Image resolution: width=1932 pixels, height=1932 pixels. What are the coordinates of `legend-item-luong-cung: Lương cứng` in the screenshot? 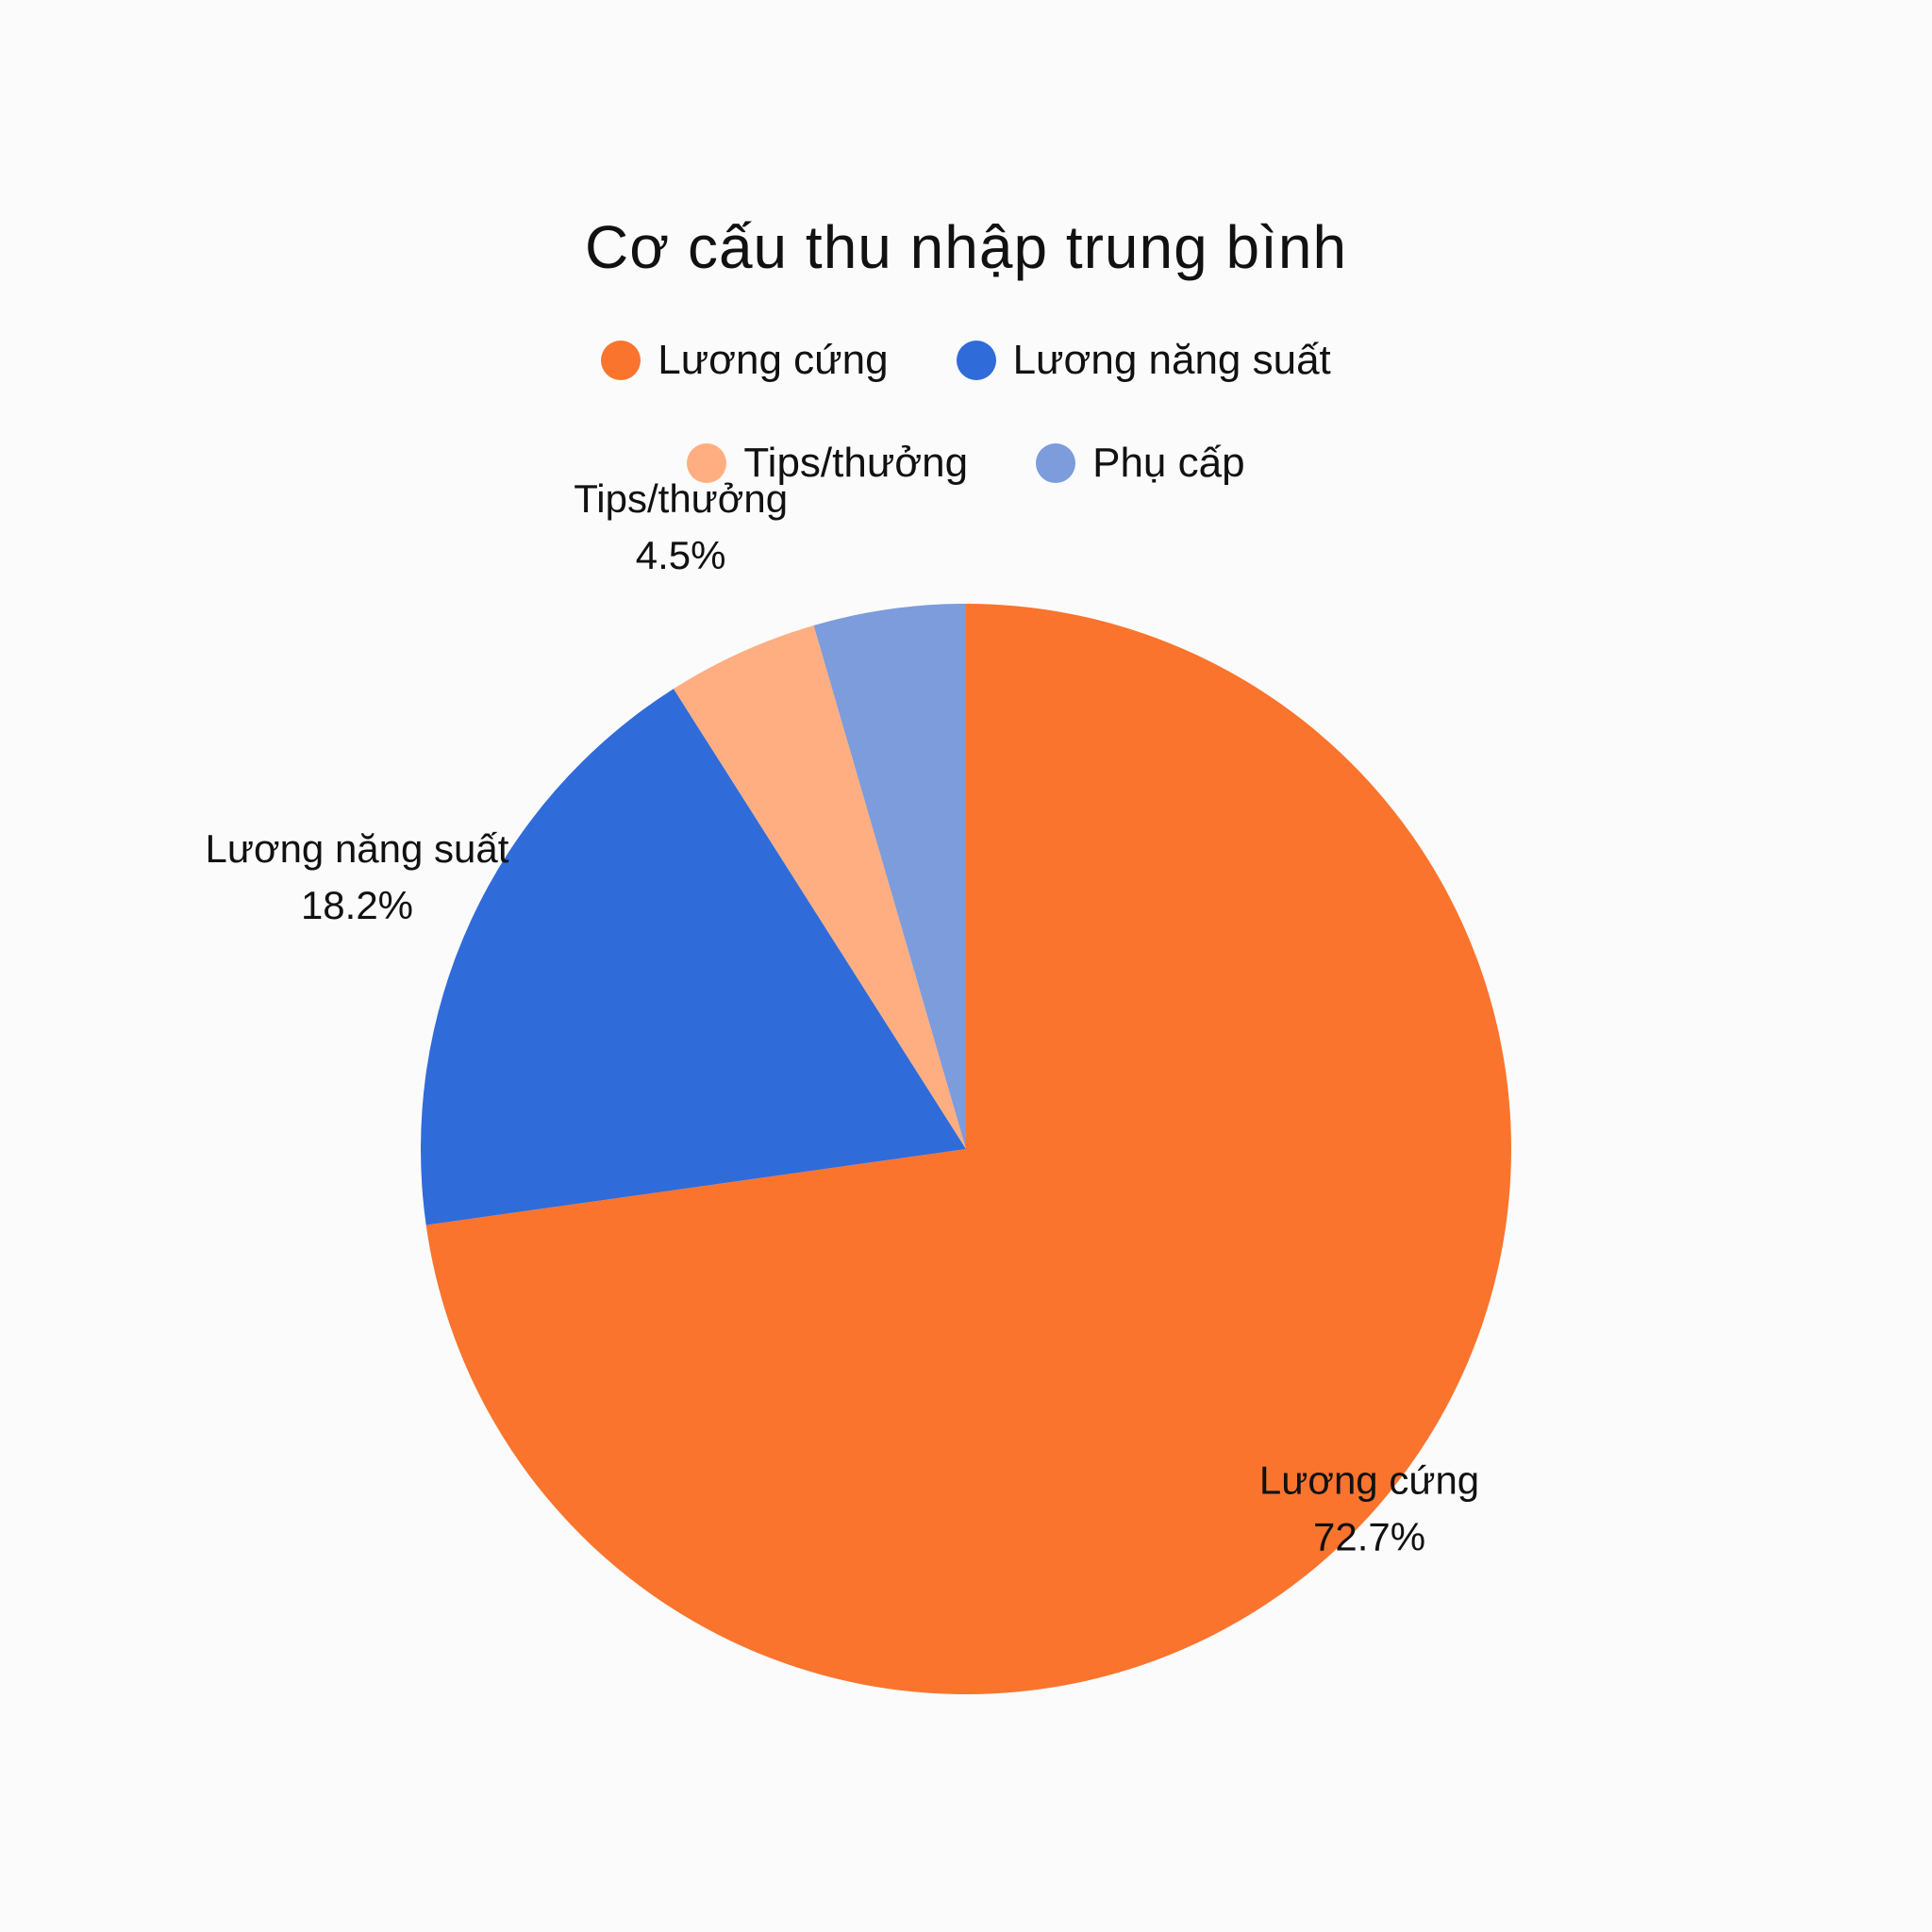 It's located at (745, 361).